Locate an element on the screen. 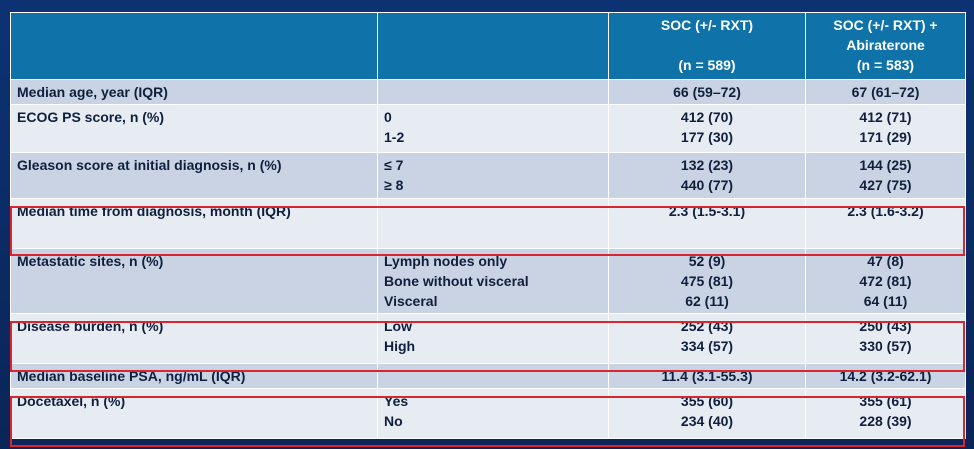  value-line: 412 (70) is located at coordinates (707, 117).